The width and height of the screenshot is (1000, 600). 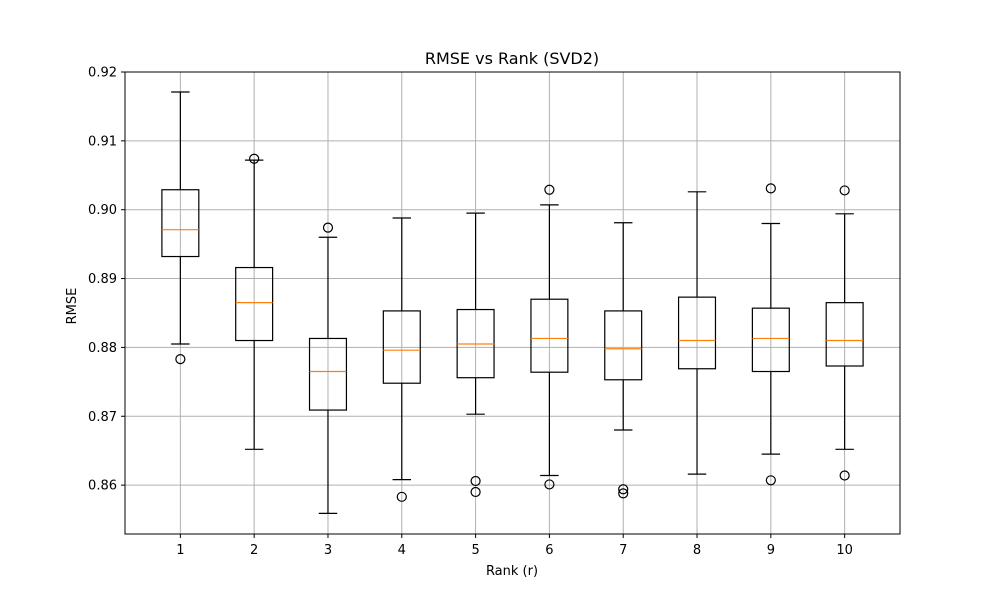 I want to click on x-tick-label: 7, so click(x=623, y=550).